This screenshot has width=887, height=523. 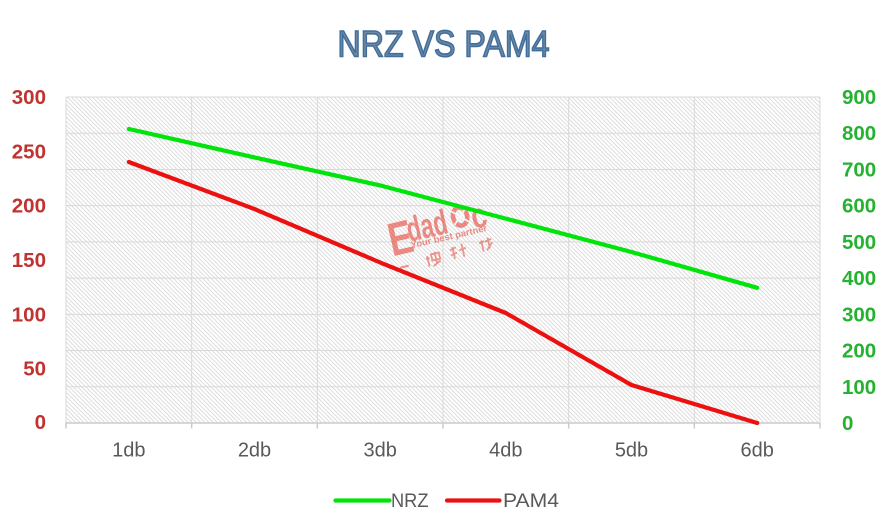 I want to click on svg-text: 900, so click(x=859, y=97).